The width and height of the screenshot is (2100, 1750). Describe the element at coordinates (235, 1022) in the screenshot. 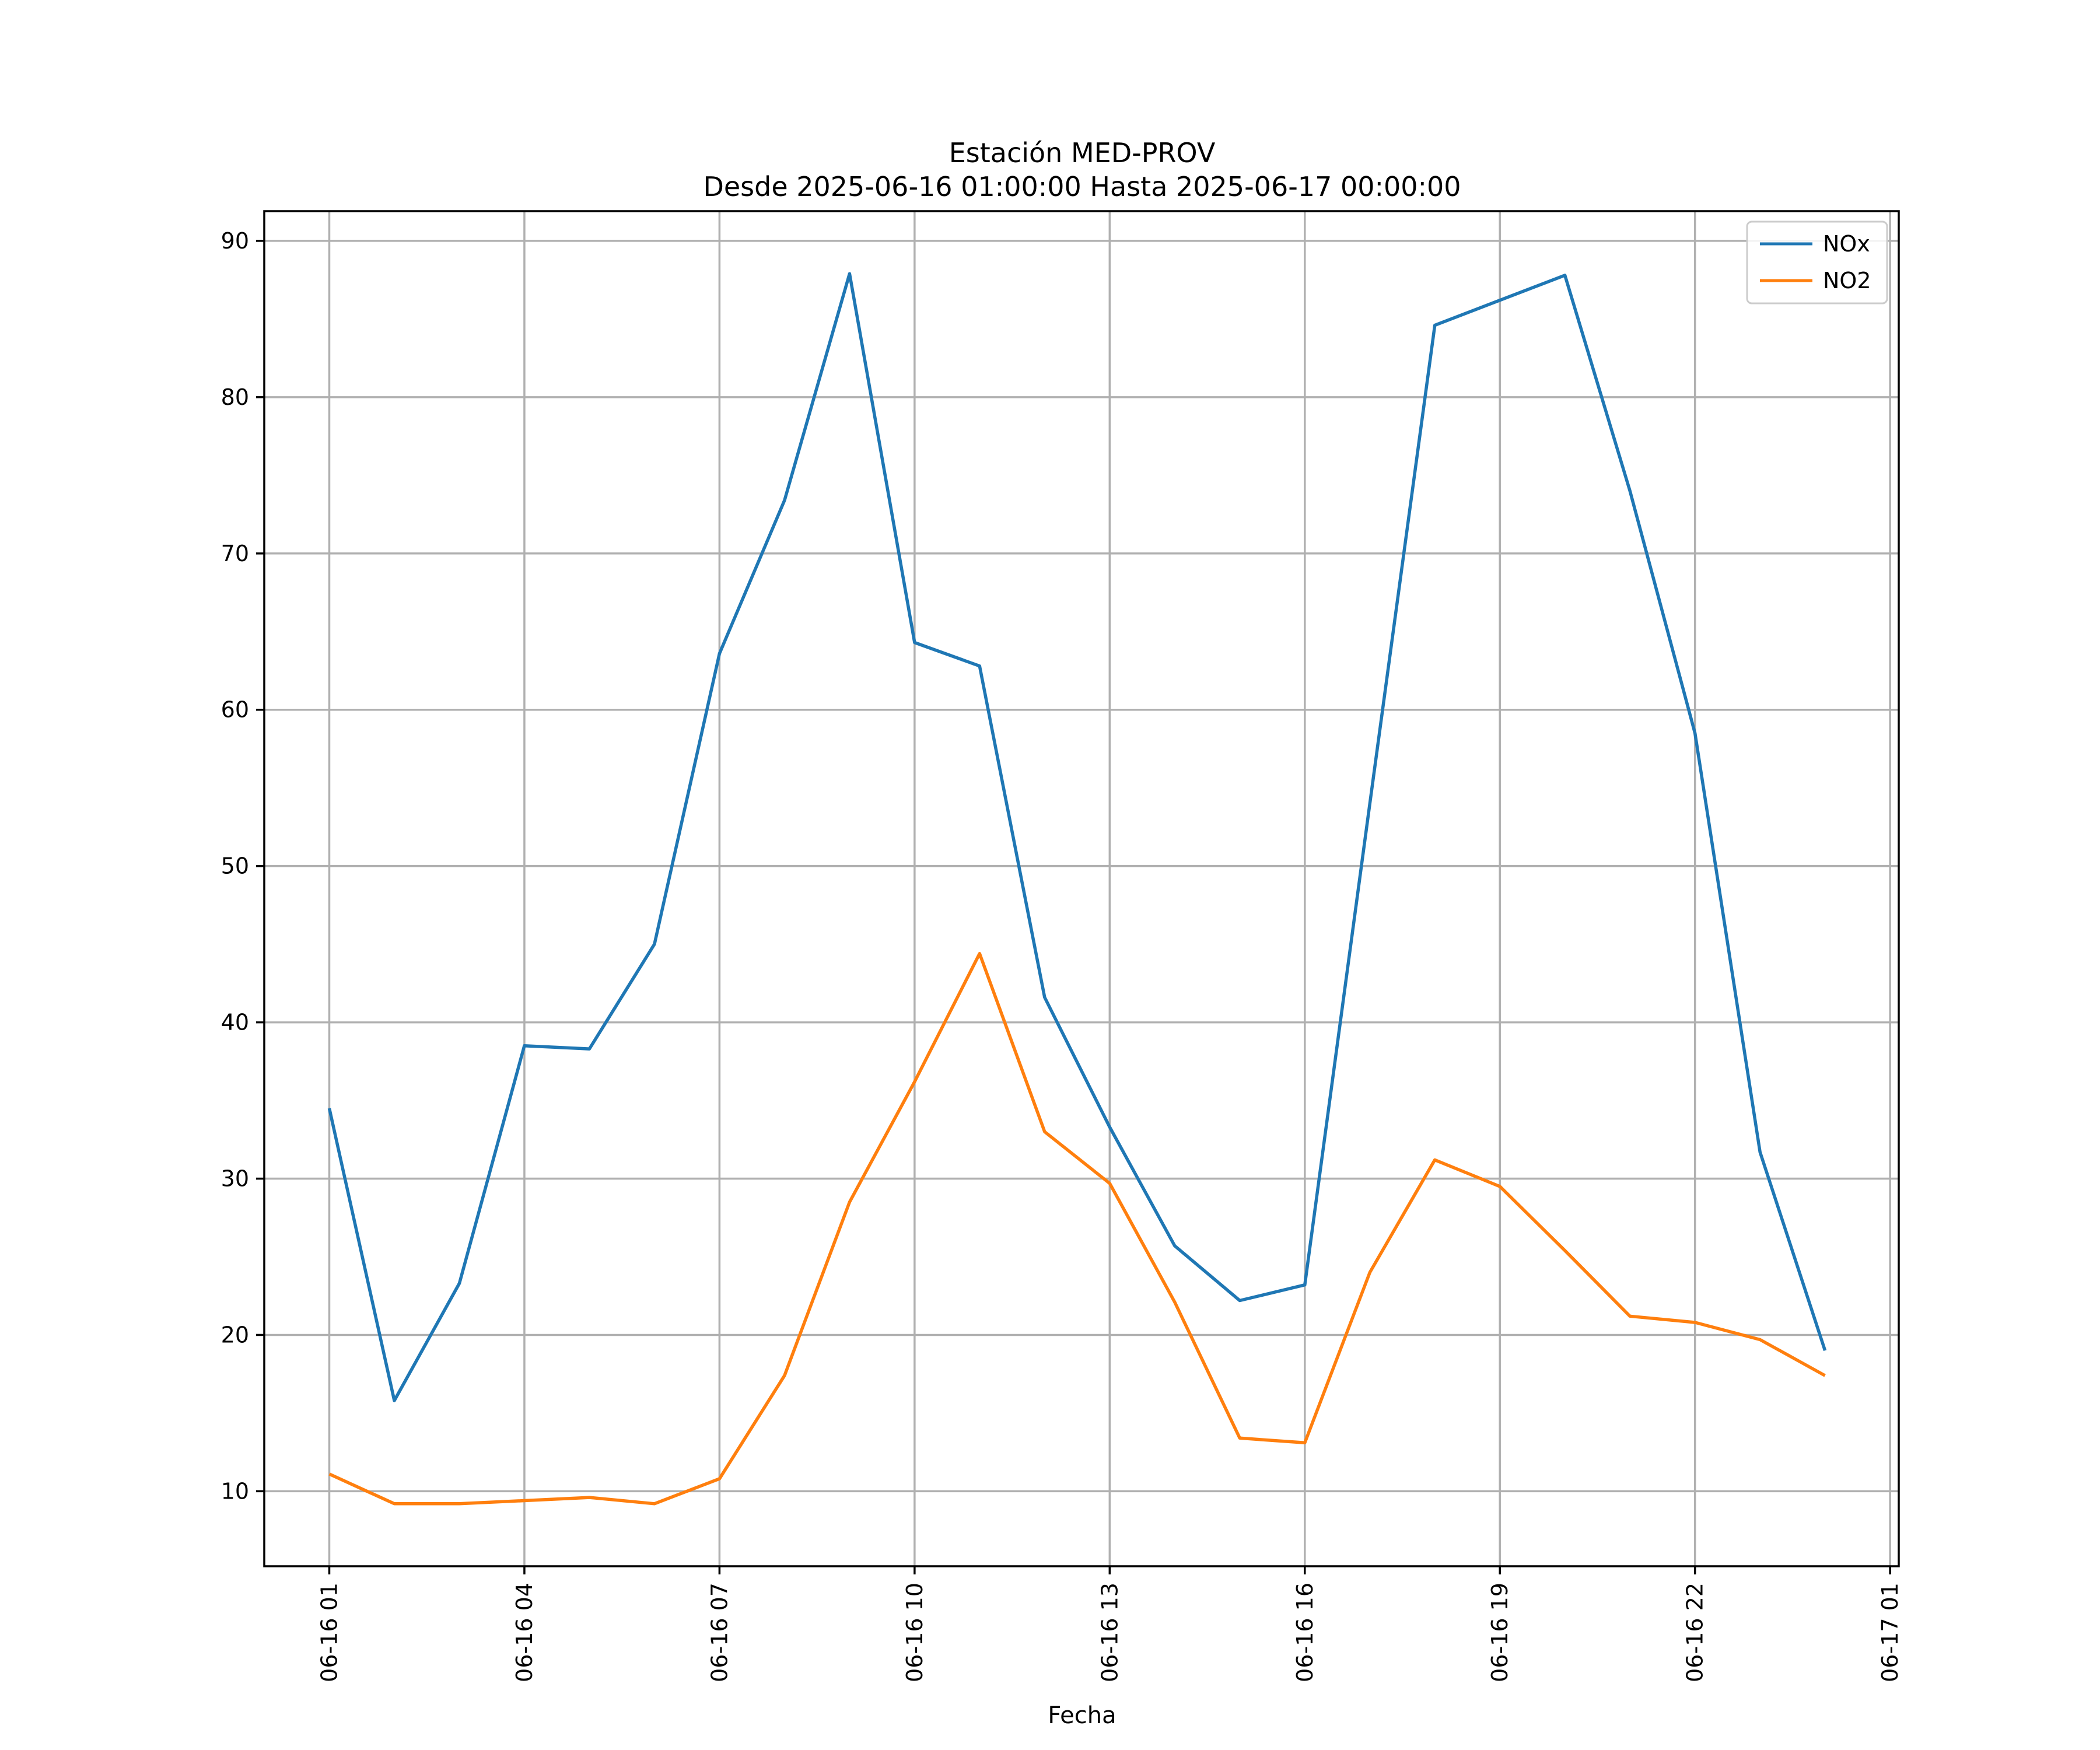

I see `y-tick-label: 40` at that location.